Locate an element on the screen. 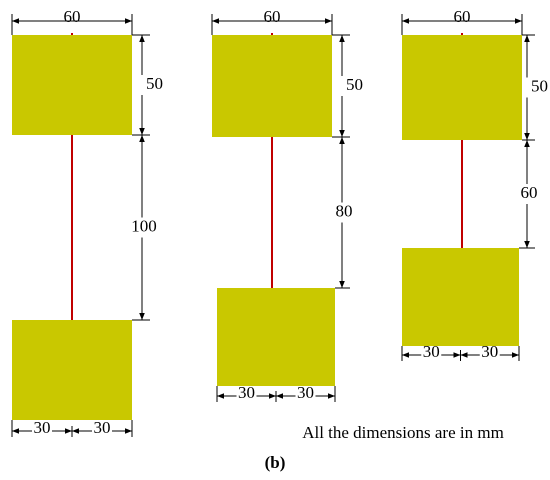 Image resolution: width=550 pixels, height=480 pixels. gap-label: 80 is located at coordinates (344, 210).